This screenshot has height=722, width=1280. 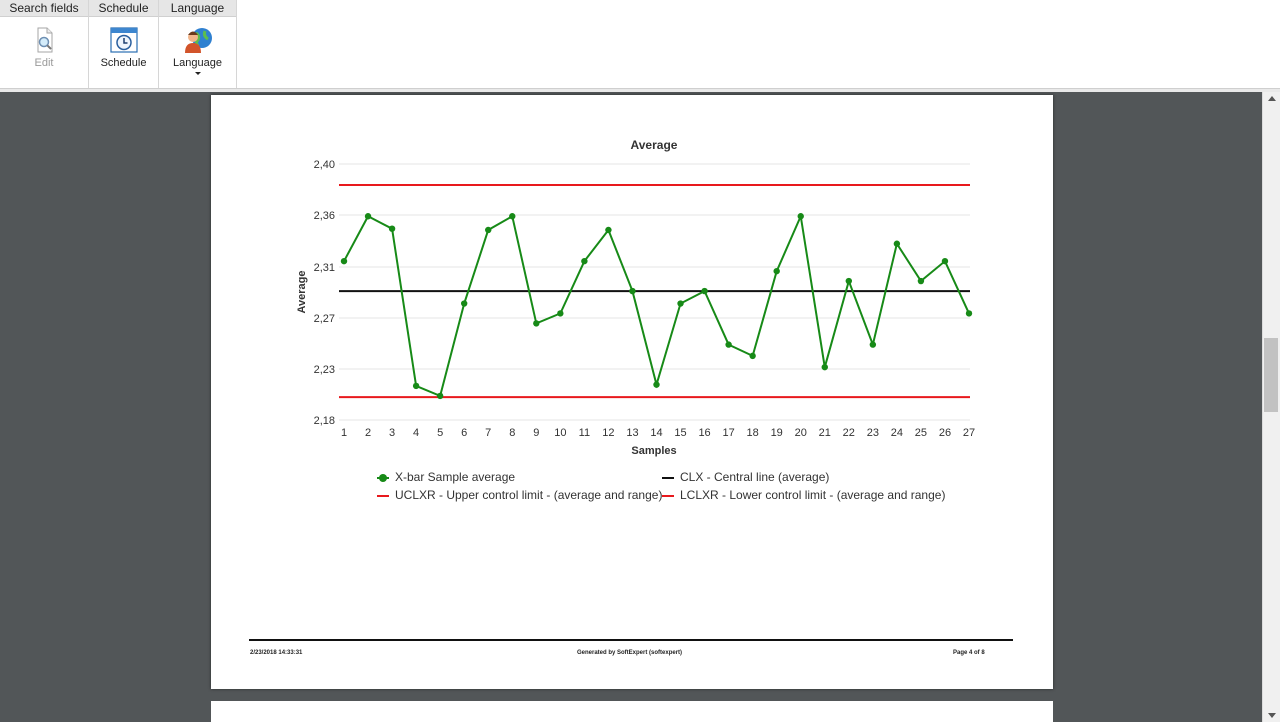 I want to click on x-tick-label: 13, so click(x=632, y=433).